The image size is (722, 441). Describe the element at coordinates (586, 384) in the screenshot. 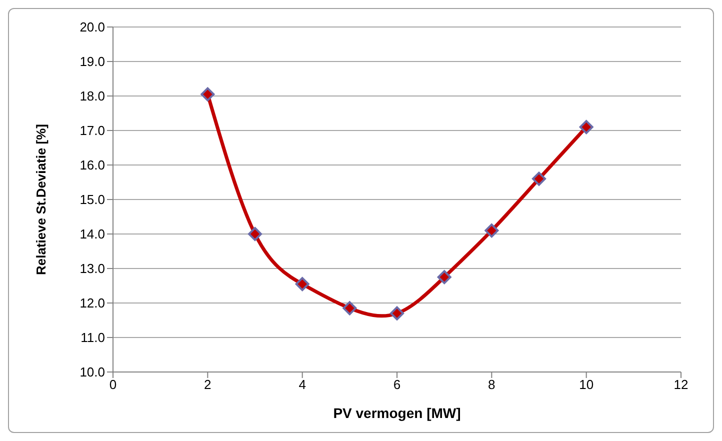

I see `x-tick-label: 10` at that location.